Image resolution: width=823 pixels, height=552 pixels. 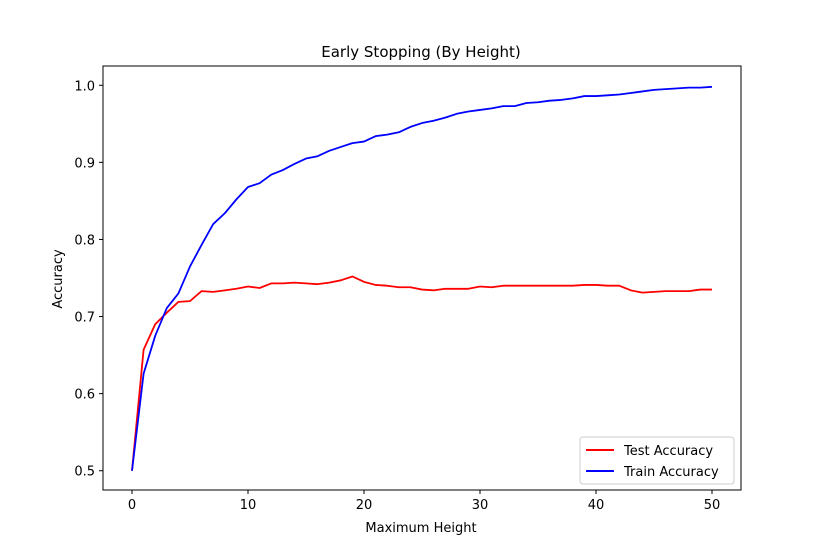 What do you see at coordinates (248, 505) in the screenshot?
I see `x-tick-label: 10` at bounding box center [248, 505].